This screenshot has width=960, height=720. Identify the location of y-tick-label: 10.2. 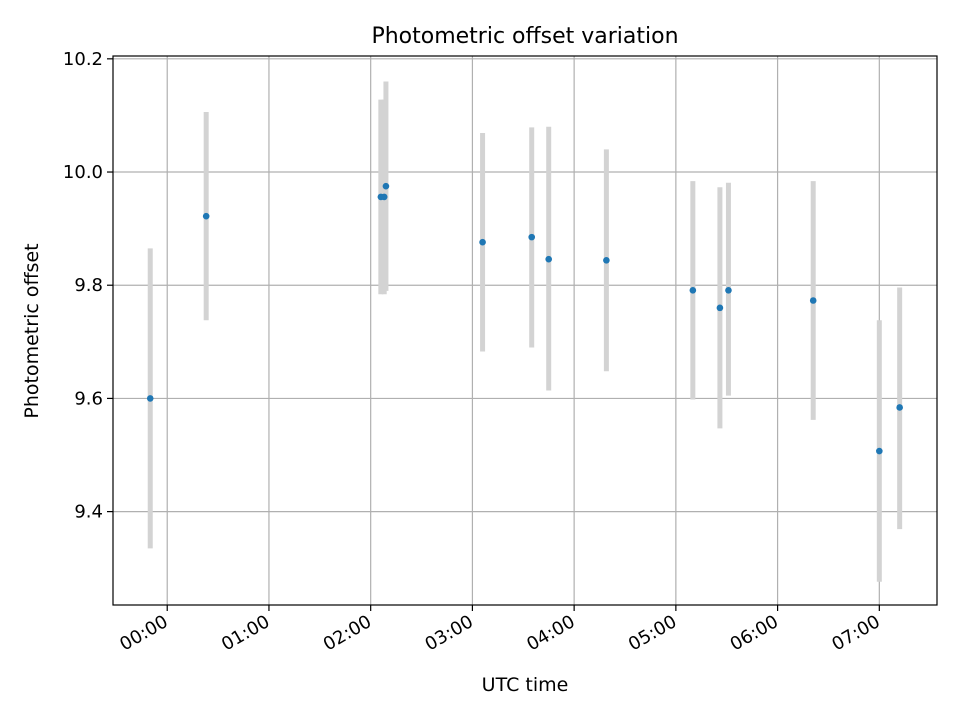
(83, 59).